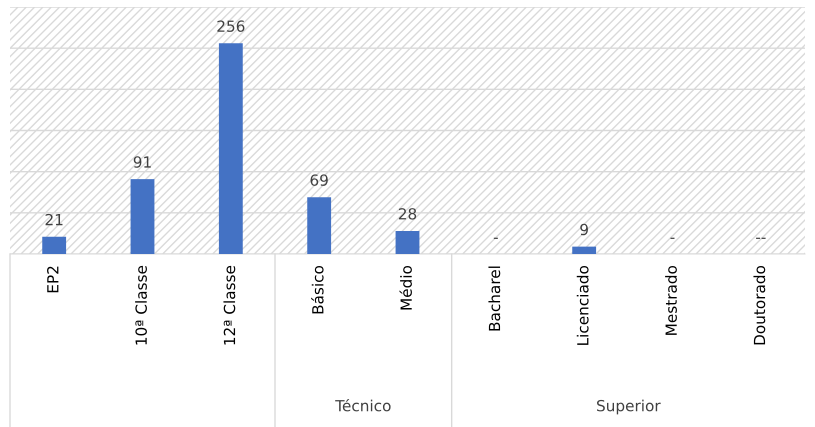 The image size is (815, 427). I want to click on x-tick-label: Licenciado, so click(582, 305).